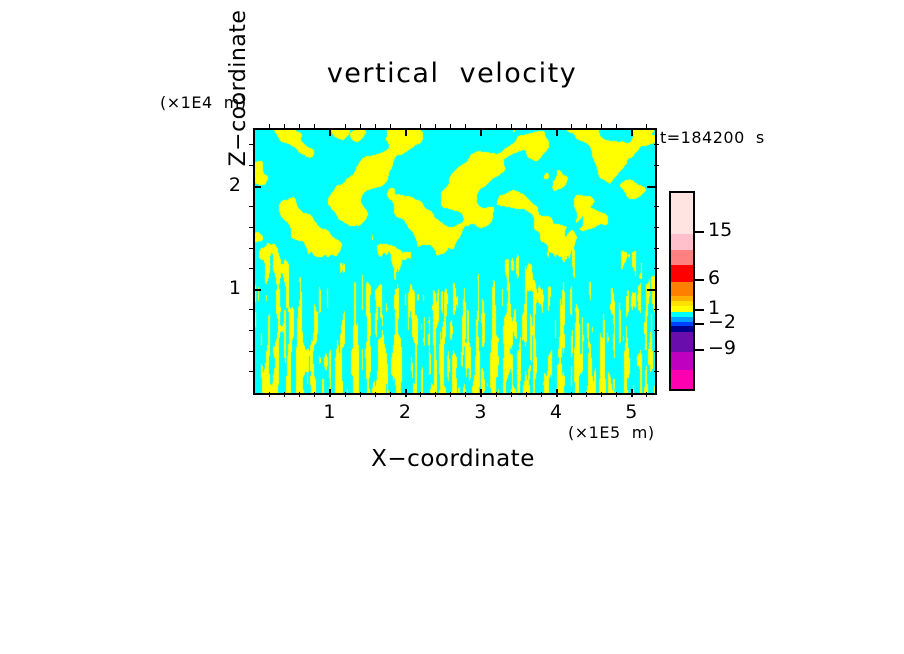 The image size is (904, 654). I want to click on colorbar, so click(682, 291).